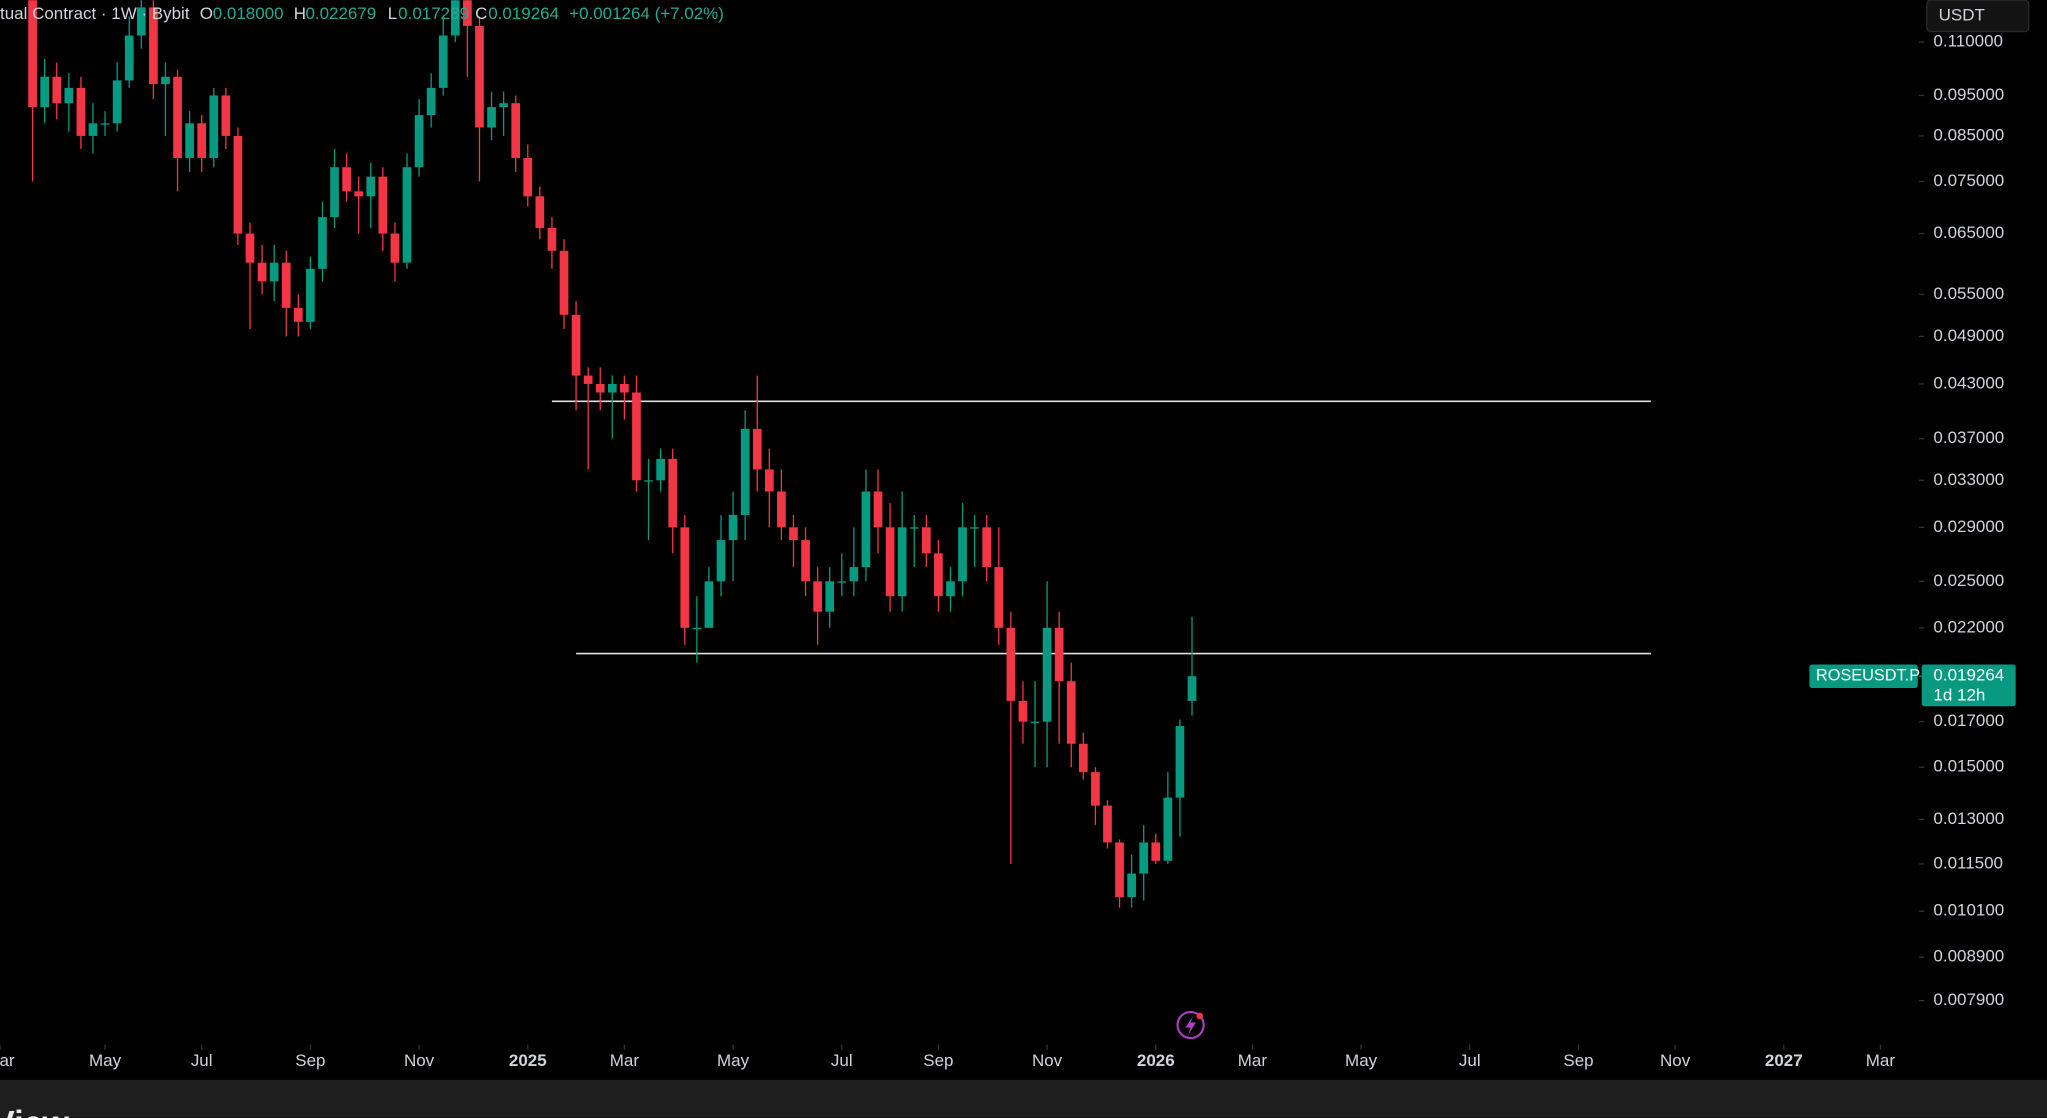  Describe the element at coordinates (1962, 14) in the screenshot. I see `currency-label: USDT` at that location.